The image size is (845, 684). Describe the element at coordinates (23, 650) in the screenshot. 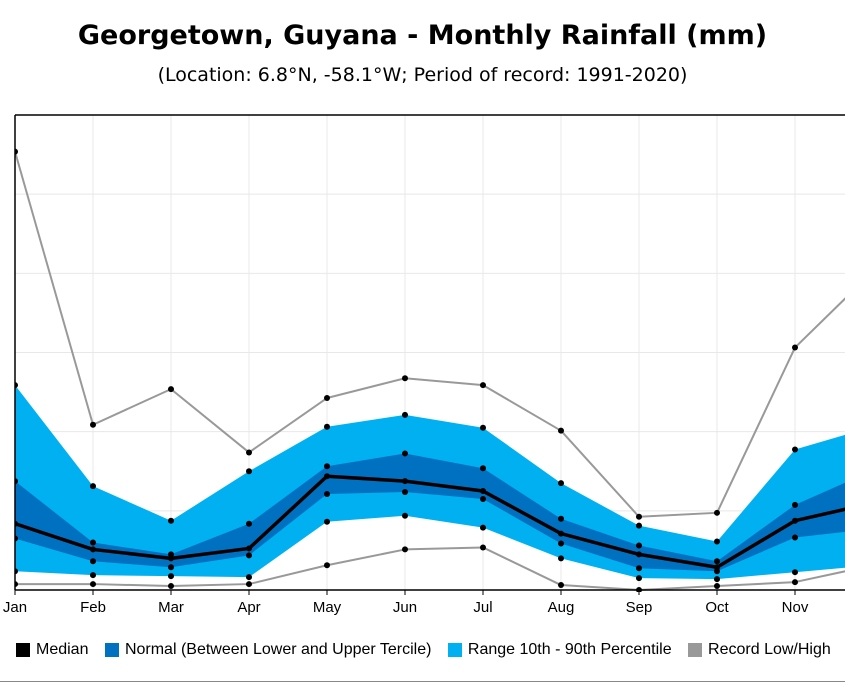

I see `legend-swatch-median` at that location.